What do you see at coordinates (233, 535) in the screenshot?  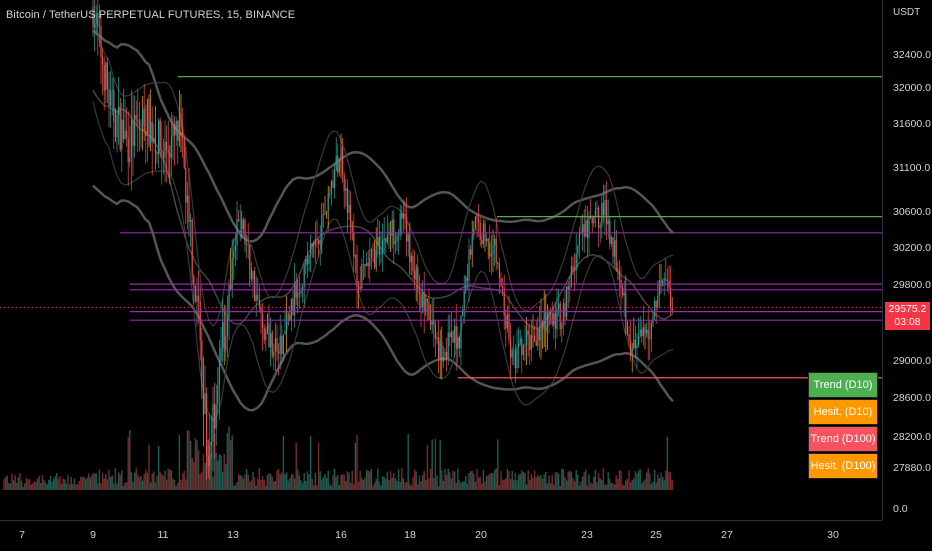 I see `time-tick-label: 13` at bounding box center [233, 535].